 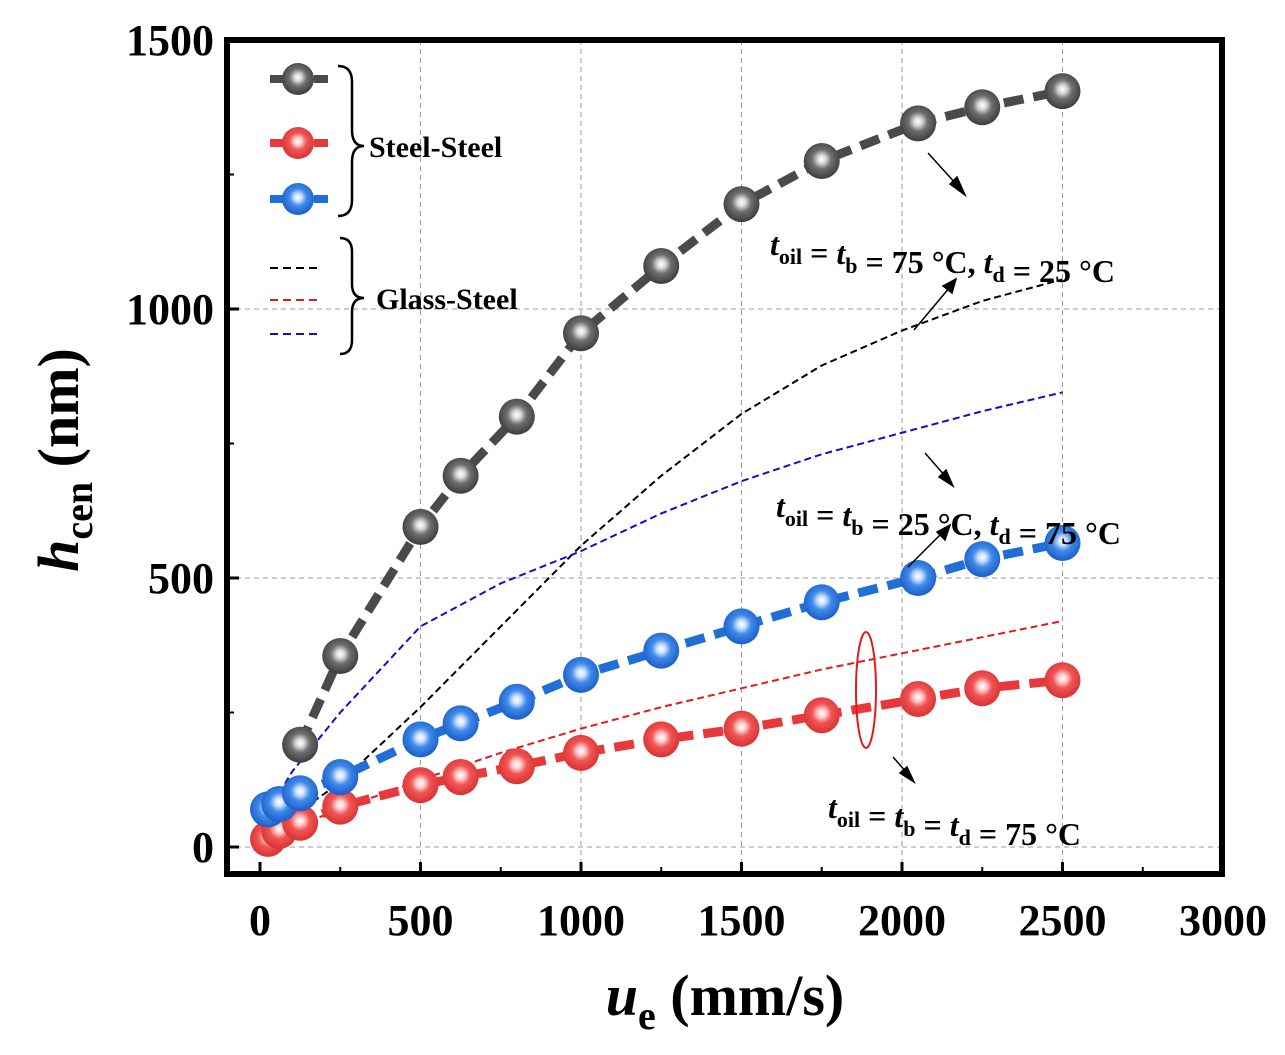 What do you see at coordinates (1223, 920) in the screenshot?
I see `x-tick-label: 3000` at bounding box center [1223, 920].